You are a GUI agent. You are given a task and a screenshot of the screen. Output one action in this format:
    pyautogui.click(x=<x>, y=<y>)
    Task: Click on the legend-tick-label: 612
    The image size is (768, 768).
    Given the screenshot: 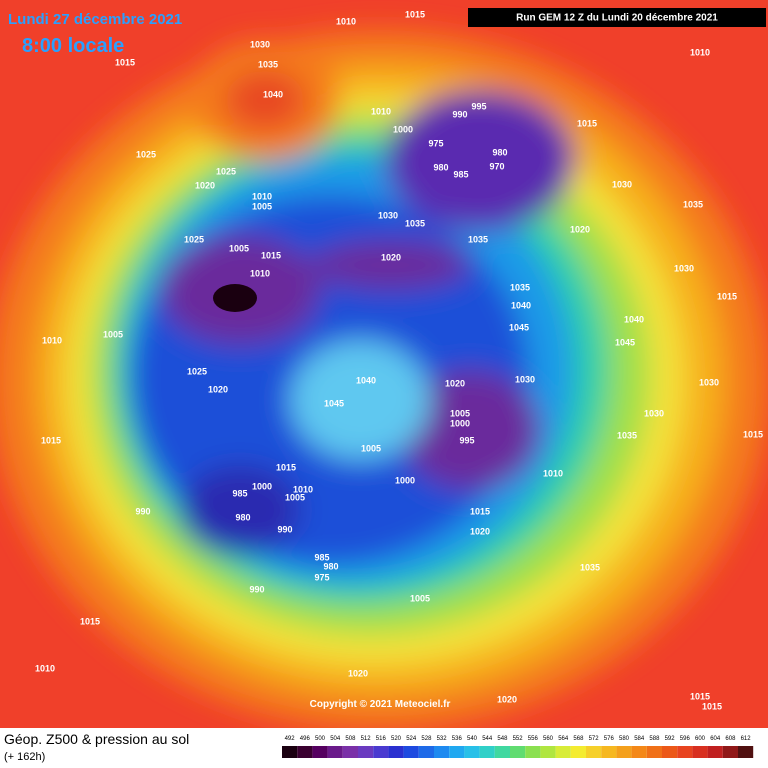 What is the action you would take?
    pyautogui.click(x=746, y=739)
    